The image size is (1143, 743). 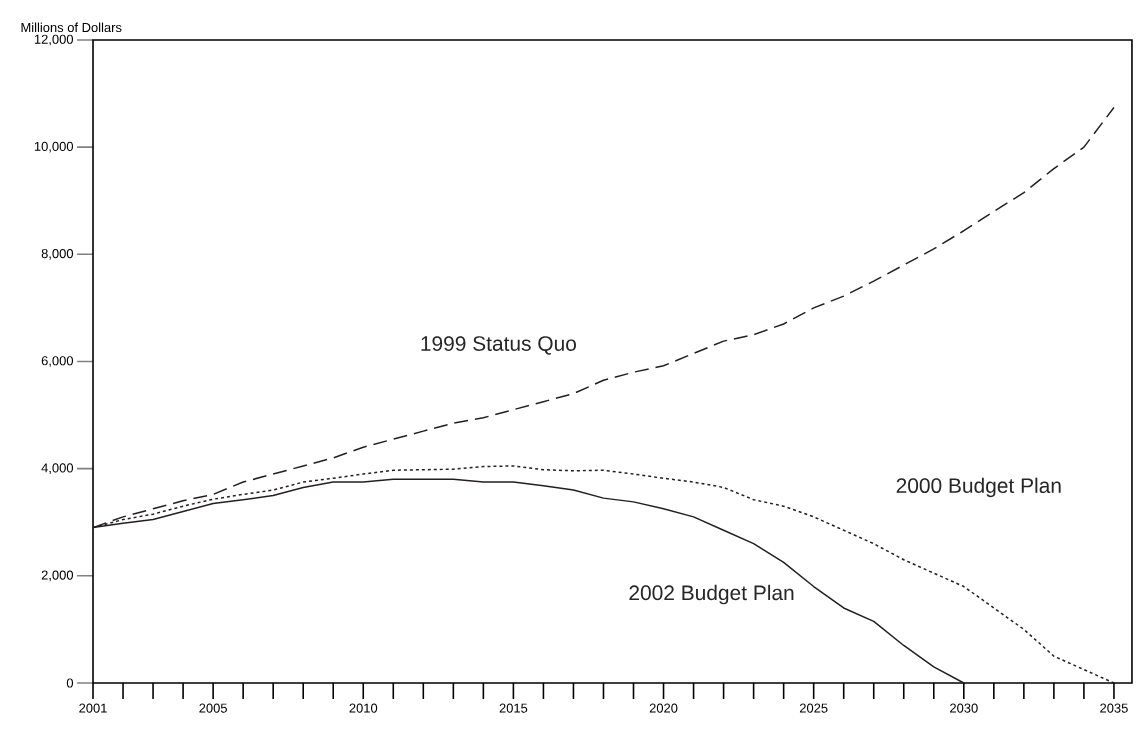 What do you see at coordinates (54, 147) in the screenshot?
I see `y-tick-label: 10,000` at bounding box center [54, 147].